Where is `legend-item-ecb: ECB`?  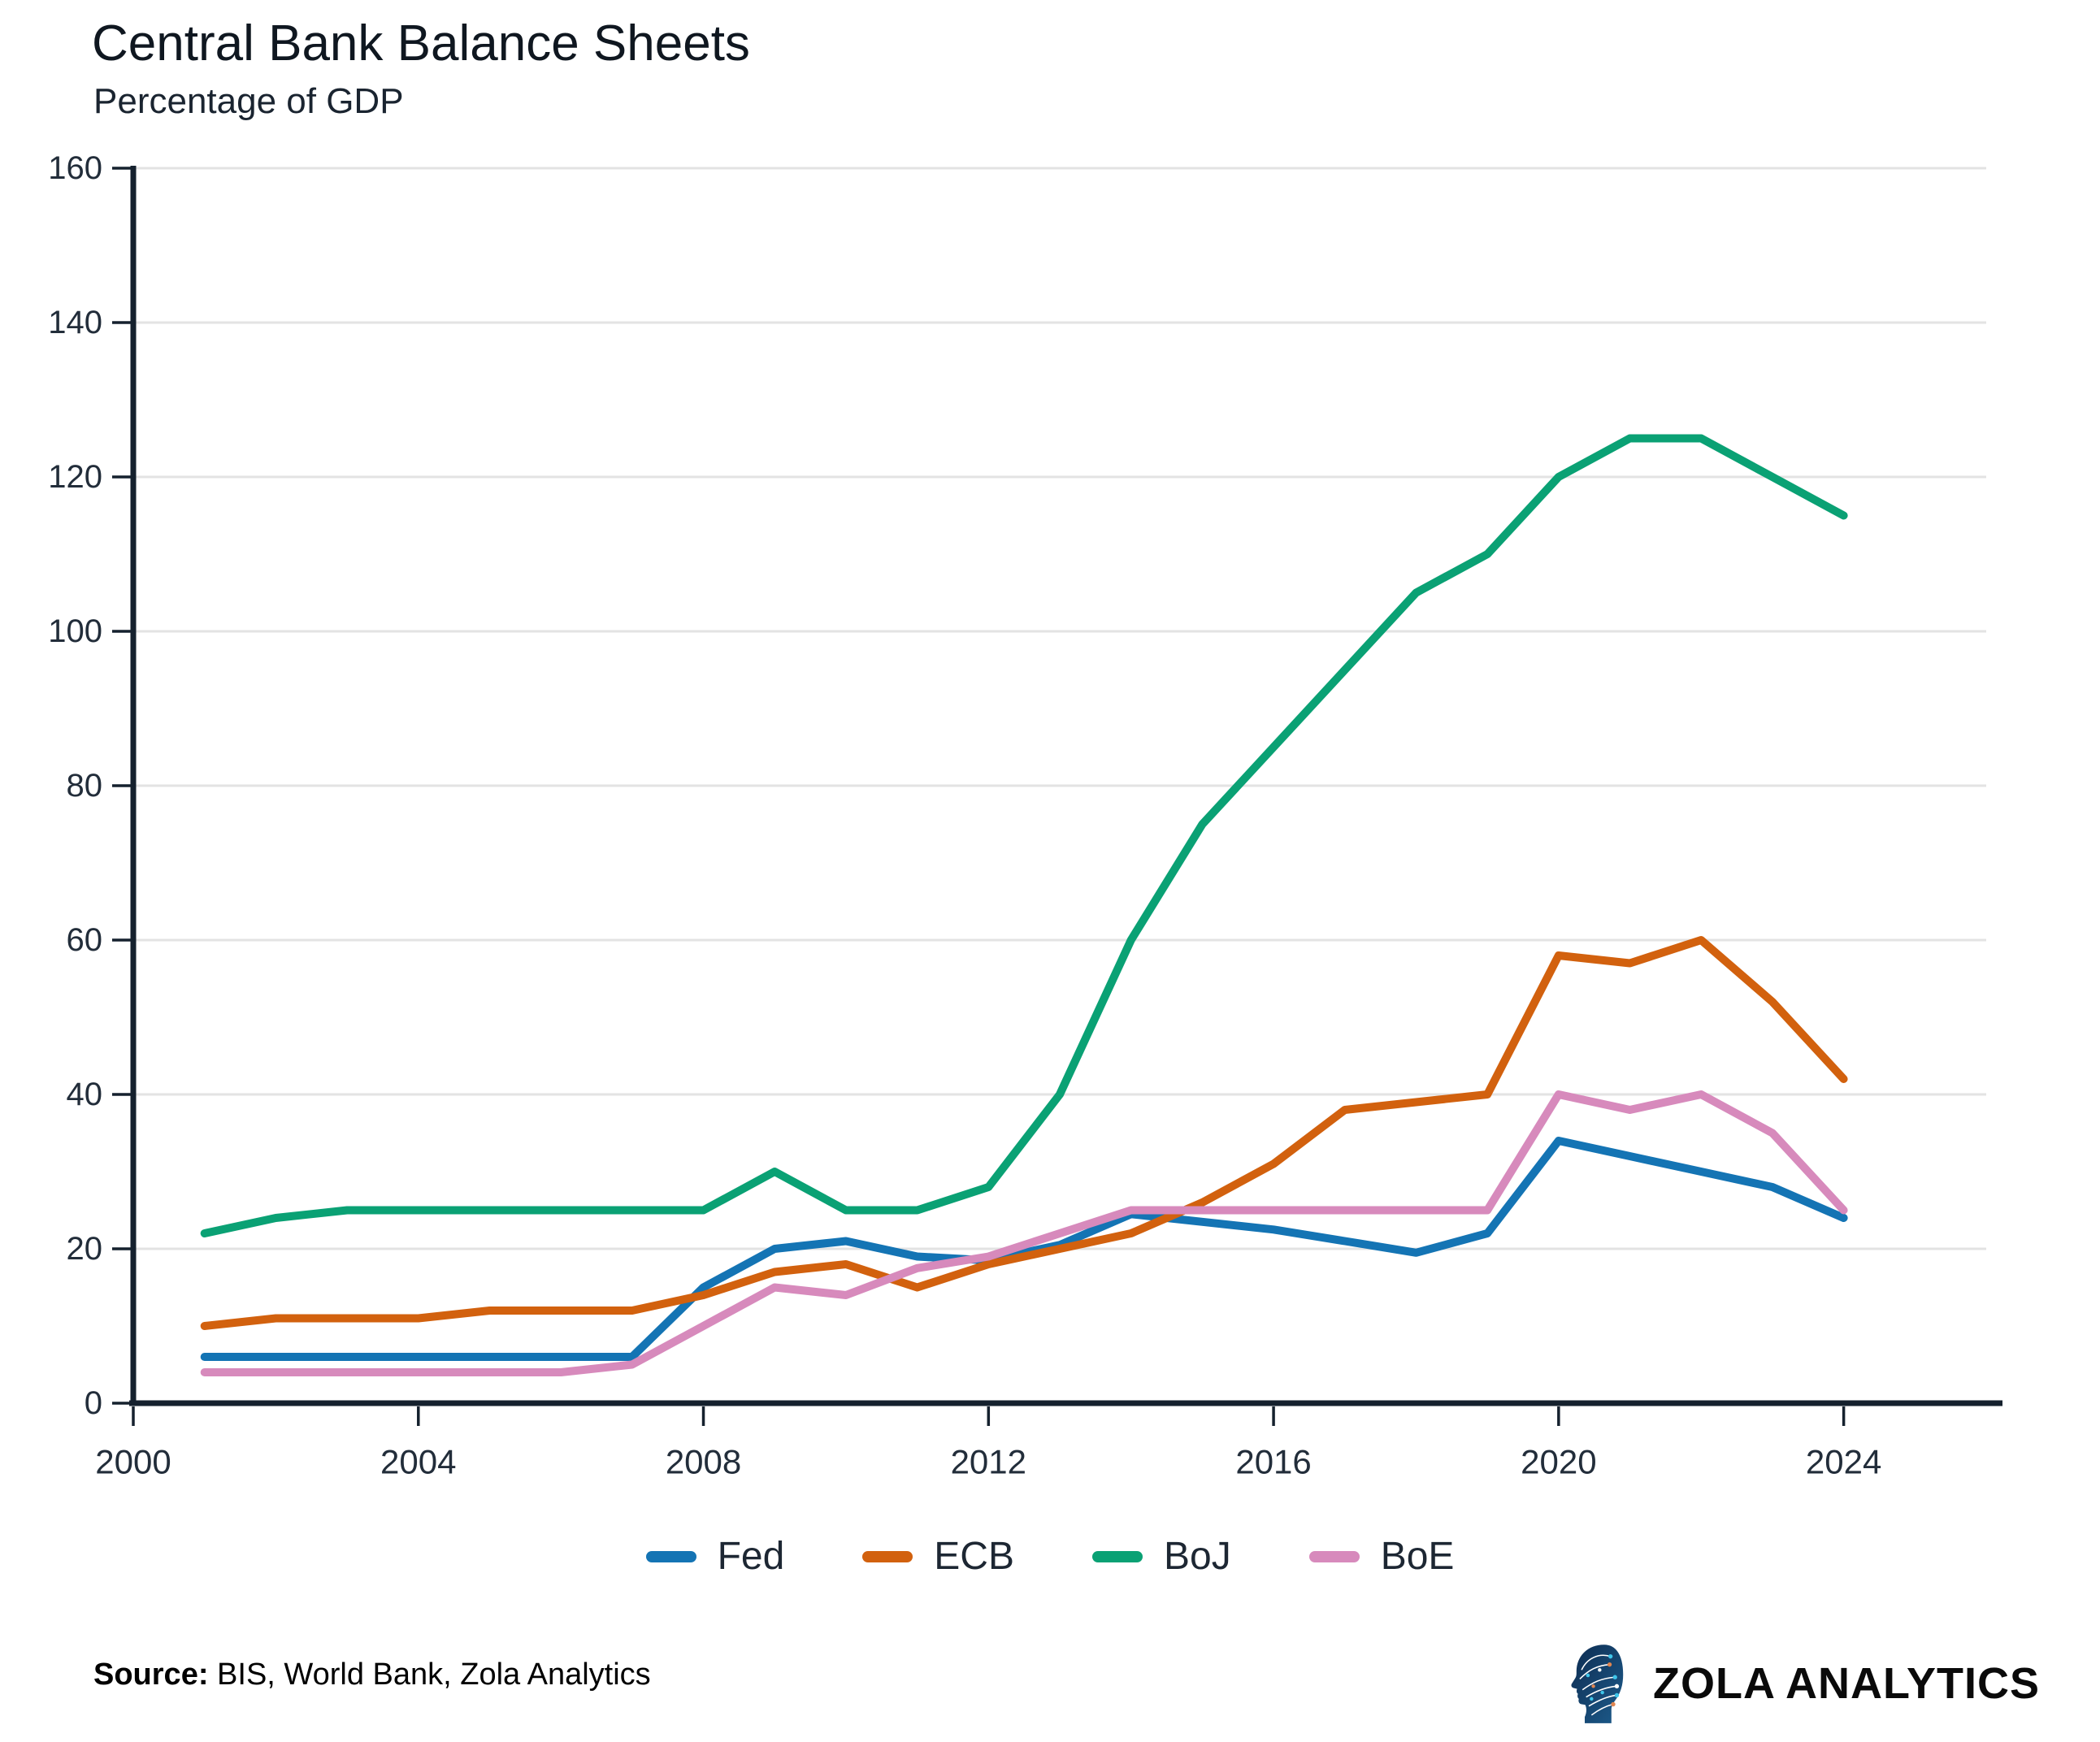 legend-item-ecb: ECB is located at coordinates (938, 1557).